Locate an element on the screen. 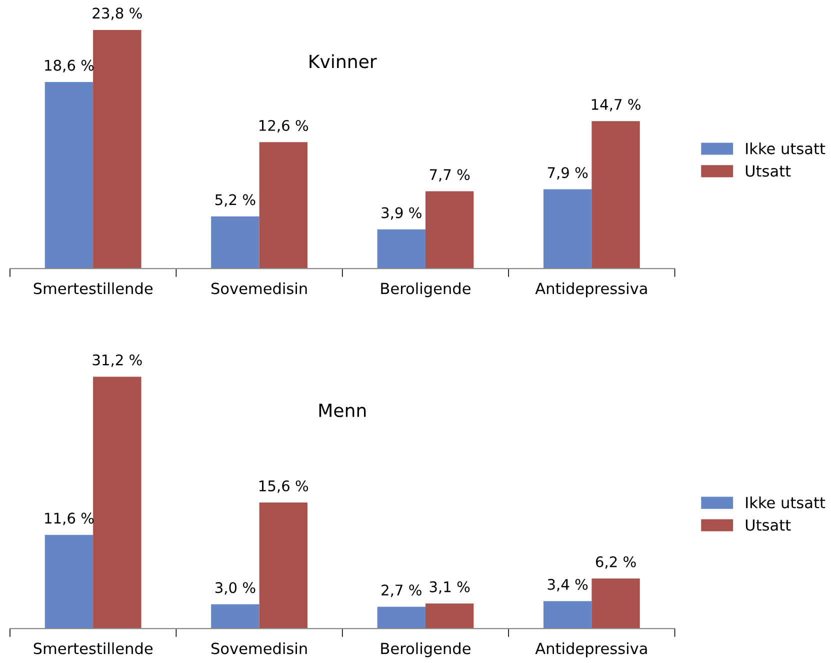  data-label: 2,7 % is located at coordinates (402, 591).